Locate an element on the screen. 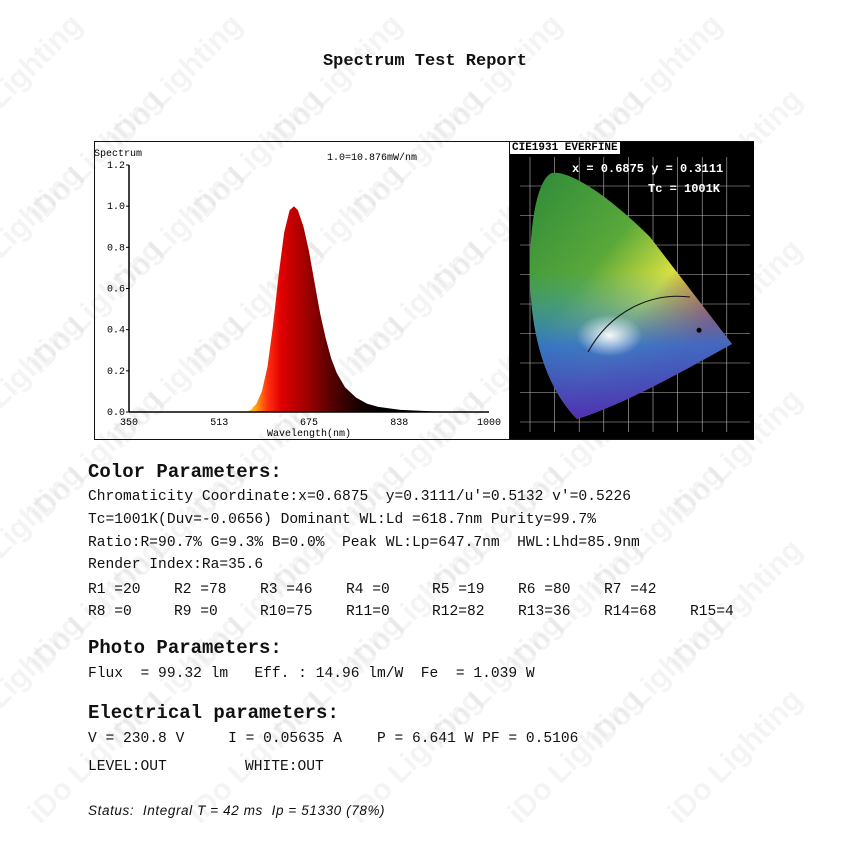 The height and width of the screenshot is (841, 850). y-tick-label: 1.0 is located at coordinates (116, 207).